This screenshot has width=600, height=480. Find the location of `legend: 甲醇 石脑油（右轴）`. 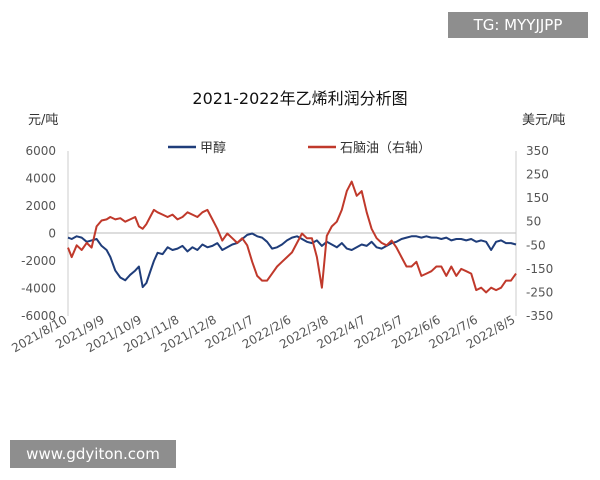

legend: 甲醇 石脑油（右轴） is located at coordinates (299, 148).